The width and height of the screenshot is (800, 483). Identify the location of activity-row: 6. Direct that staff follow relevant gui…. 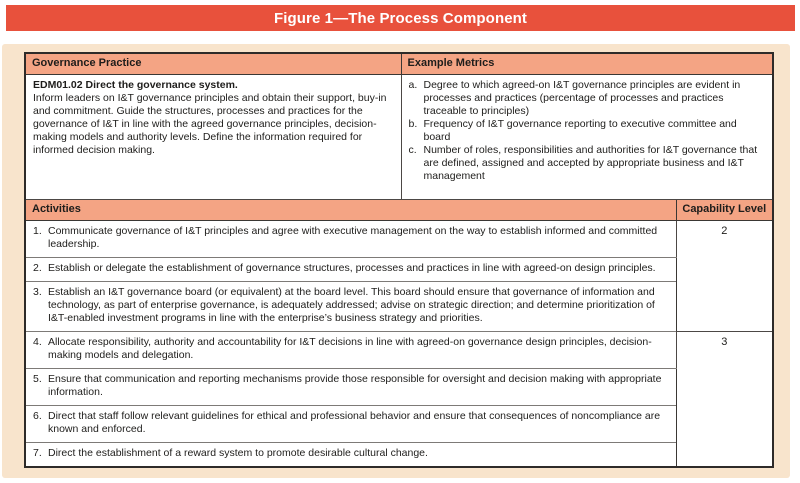
(398, 424).